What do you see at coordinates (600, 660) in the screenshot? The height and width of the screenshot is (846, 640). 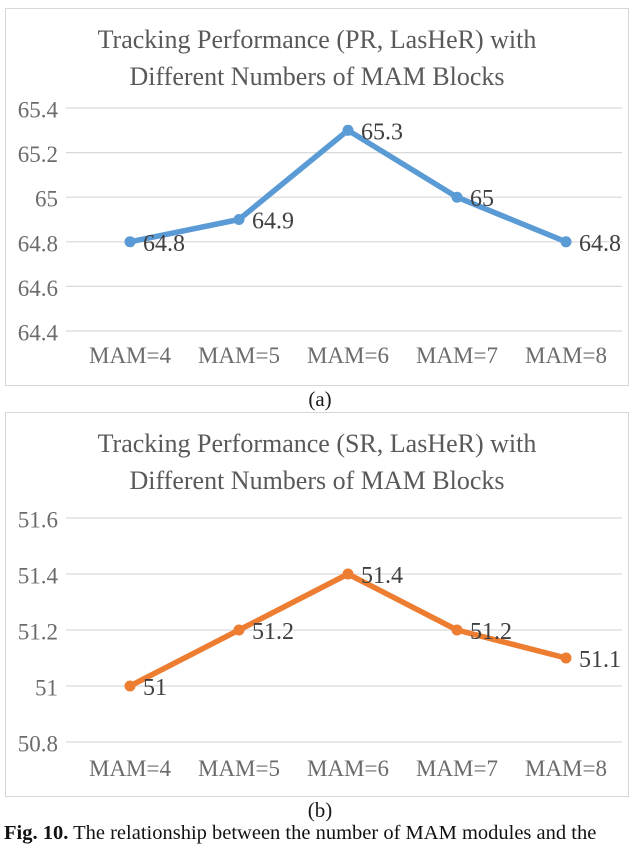 I see `data-point-label: 51.1` at bounding box center [600, 660].